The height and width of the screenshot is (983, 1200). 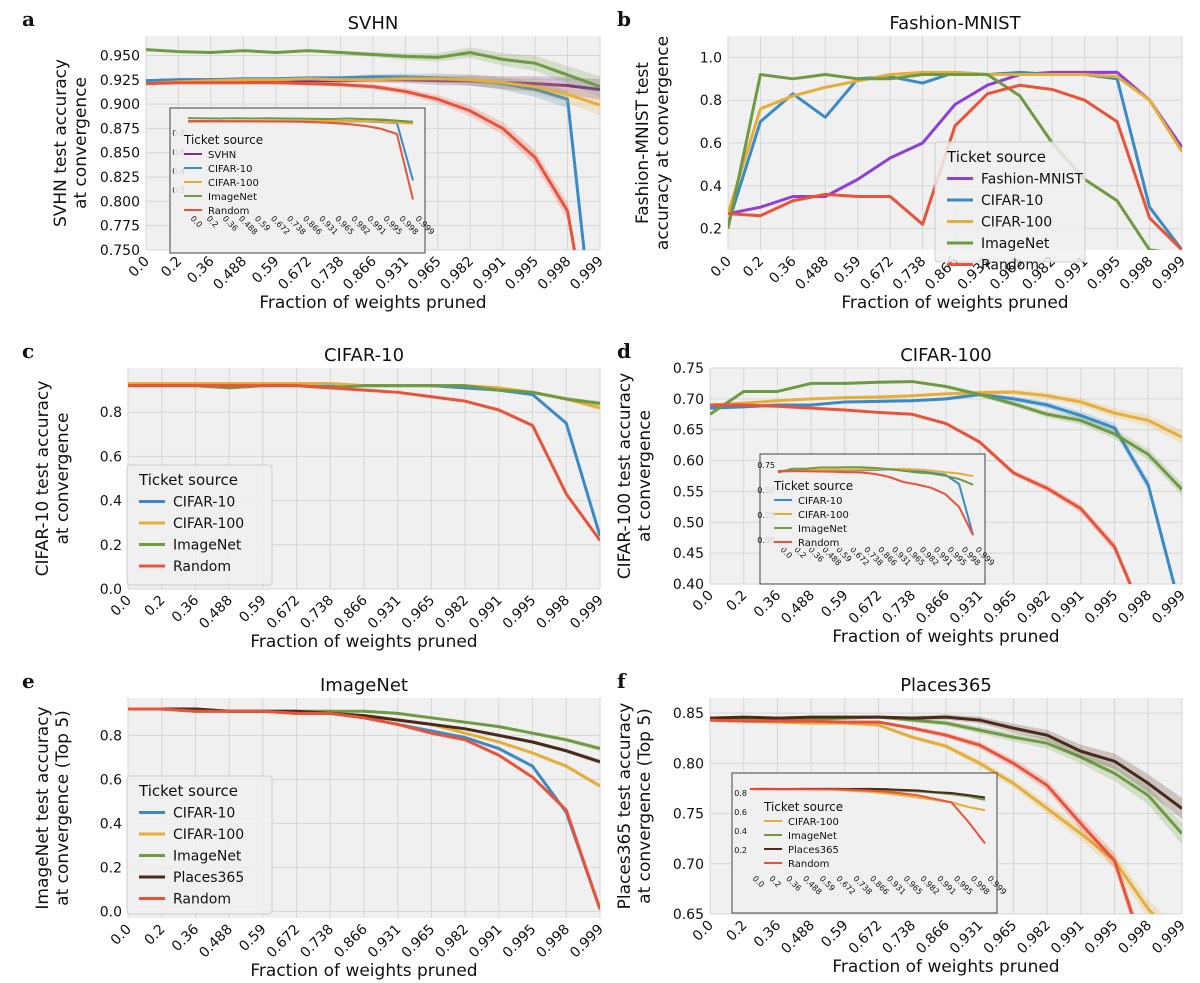 I want to click on panel-f-inset-legend-label-imagenet: ImageNet, so click(x=812, y=836).